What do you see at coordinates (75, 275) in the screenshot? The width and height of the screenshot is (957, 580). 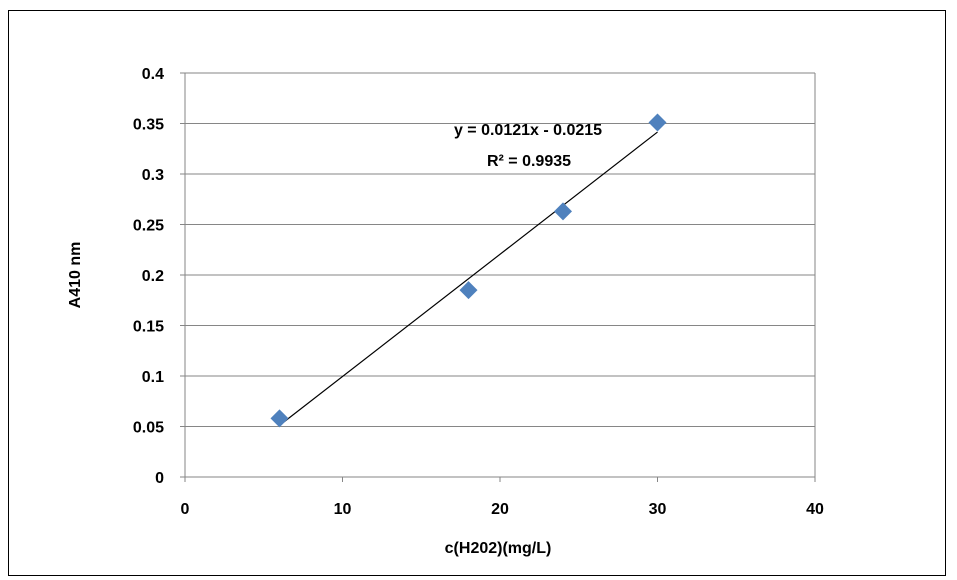 I see `y-axis-label: A410 nm` at bounding box center [75, 275].